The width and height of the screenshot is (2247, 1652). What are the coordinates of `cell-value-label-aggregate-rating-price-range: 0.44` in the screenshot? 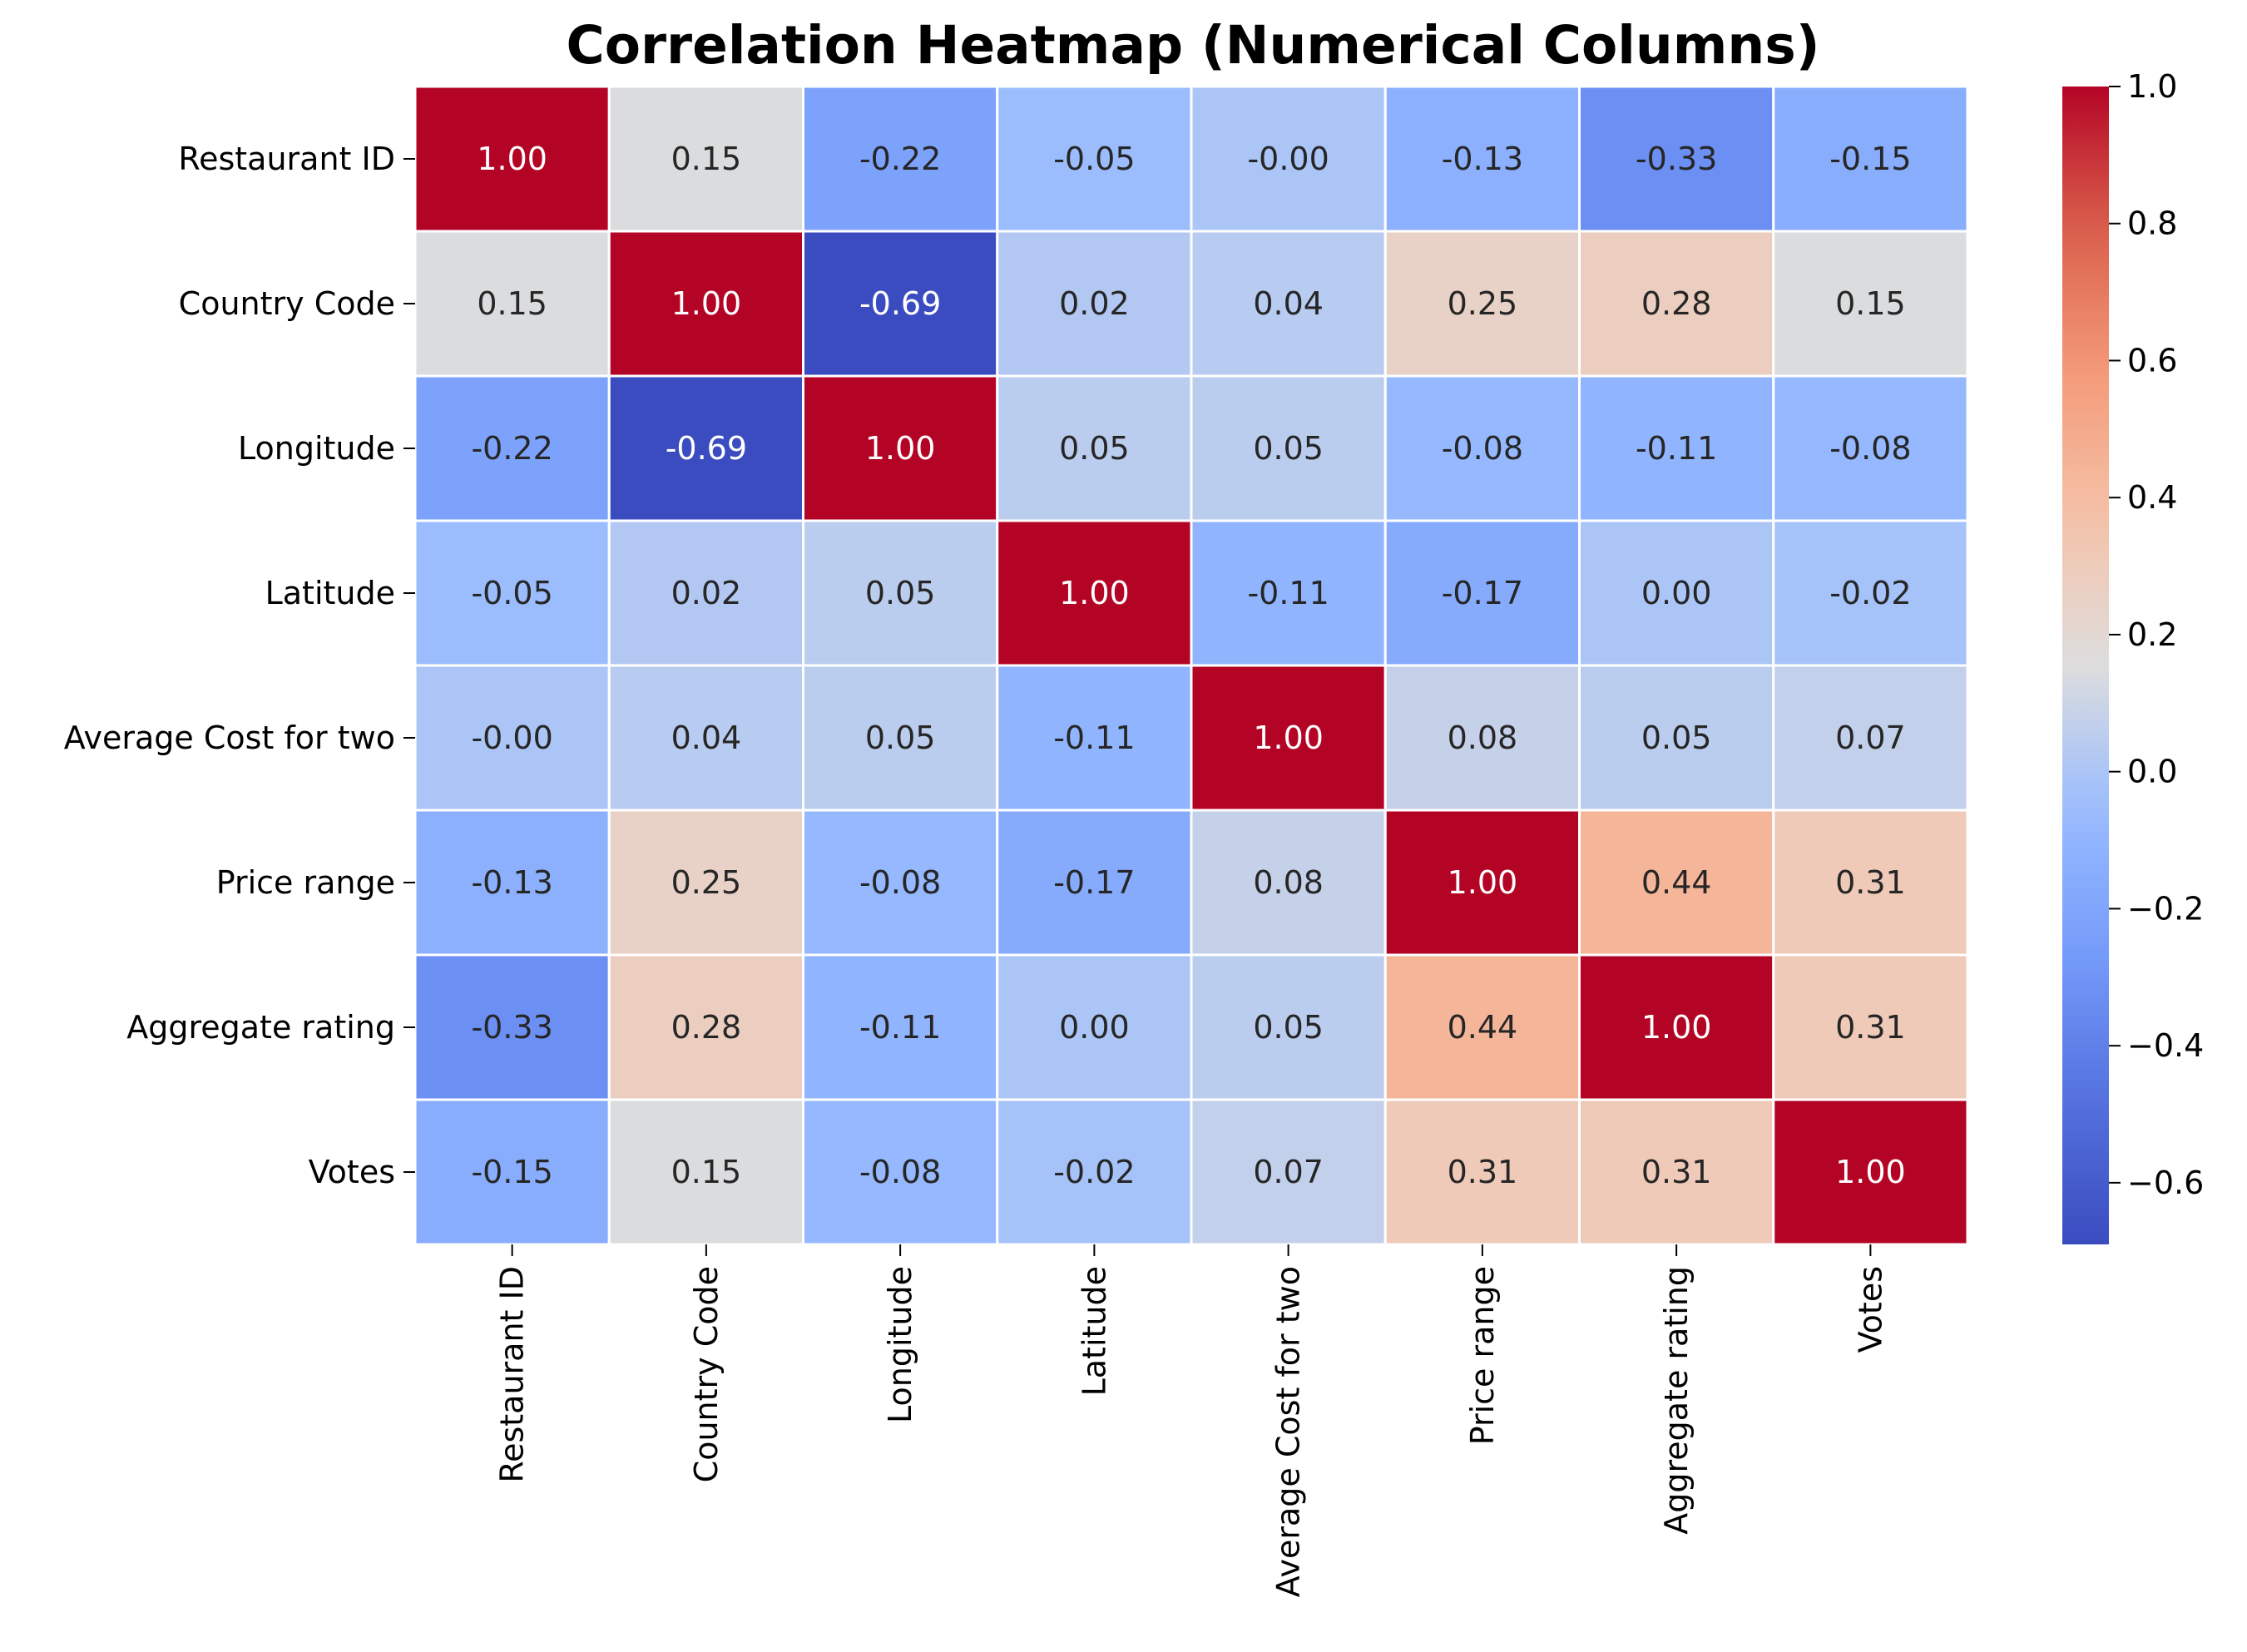 It's located at (1483, 1027).